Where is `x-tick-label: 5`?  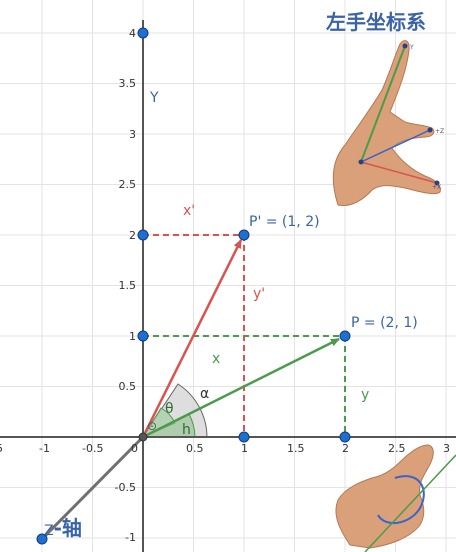 x-tick-label: 5 is located at coordinates (1, 448).